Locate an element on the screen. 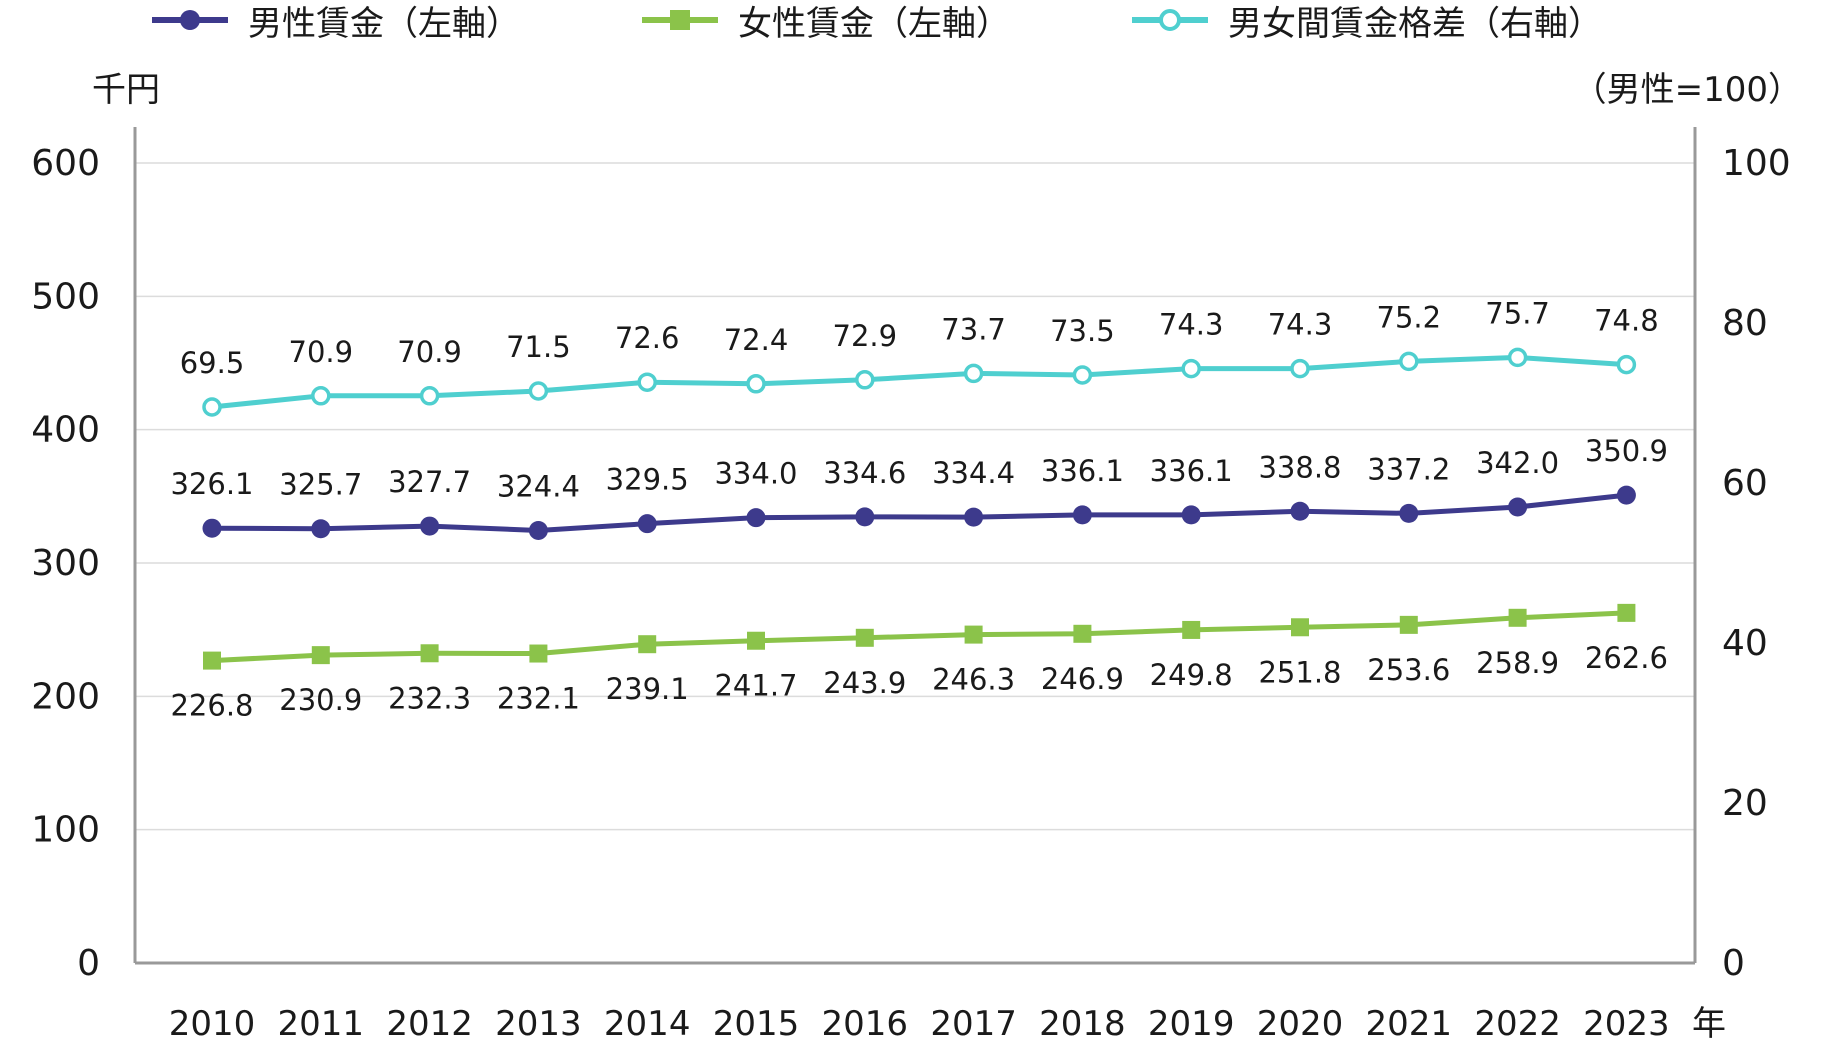  right-tick-label: 0 is located at coordinates (1733, 963).